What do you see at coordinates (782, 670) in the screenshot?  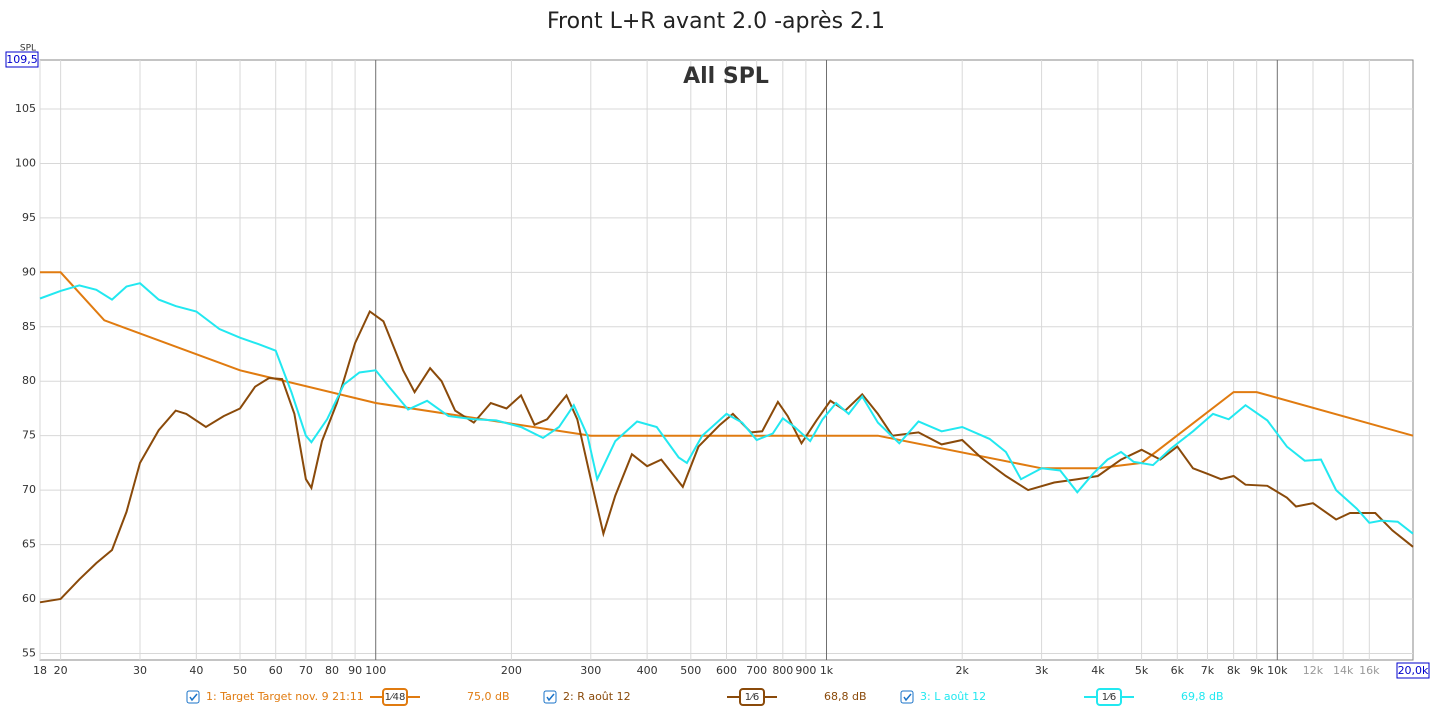 I see `x-tick-label: 800` at bounding box center [782, 670].